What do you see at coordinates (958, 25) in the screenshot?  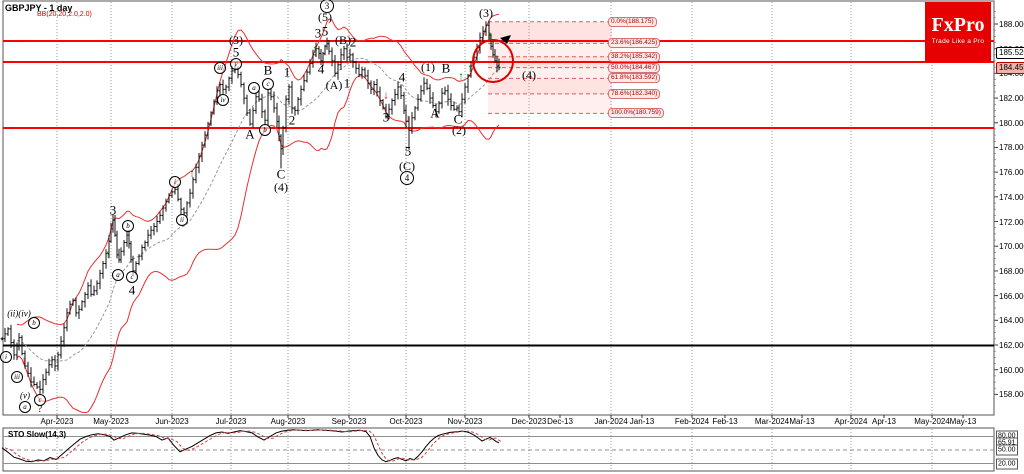 I see `fxpro-logo-text: FxPro` at bounding box center [958, 25].